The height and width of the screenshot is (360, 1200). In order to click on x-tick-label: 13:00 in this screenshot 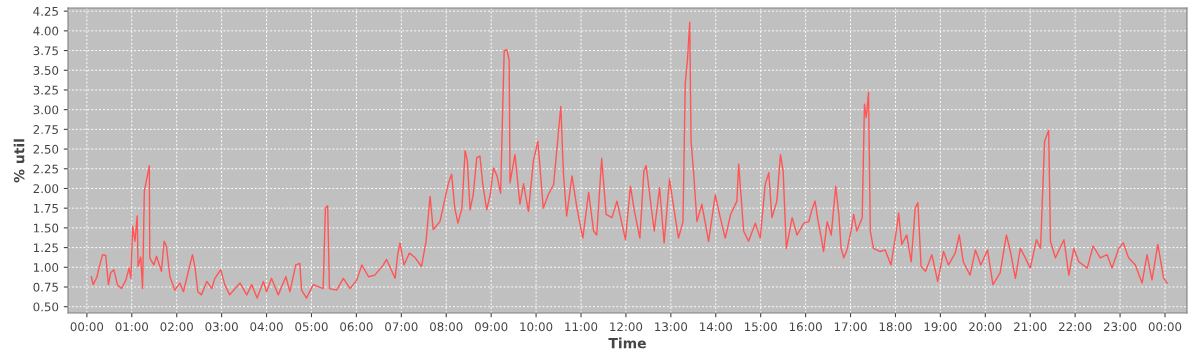, I will do `click(671, 327)`.